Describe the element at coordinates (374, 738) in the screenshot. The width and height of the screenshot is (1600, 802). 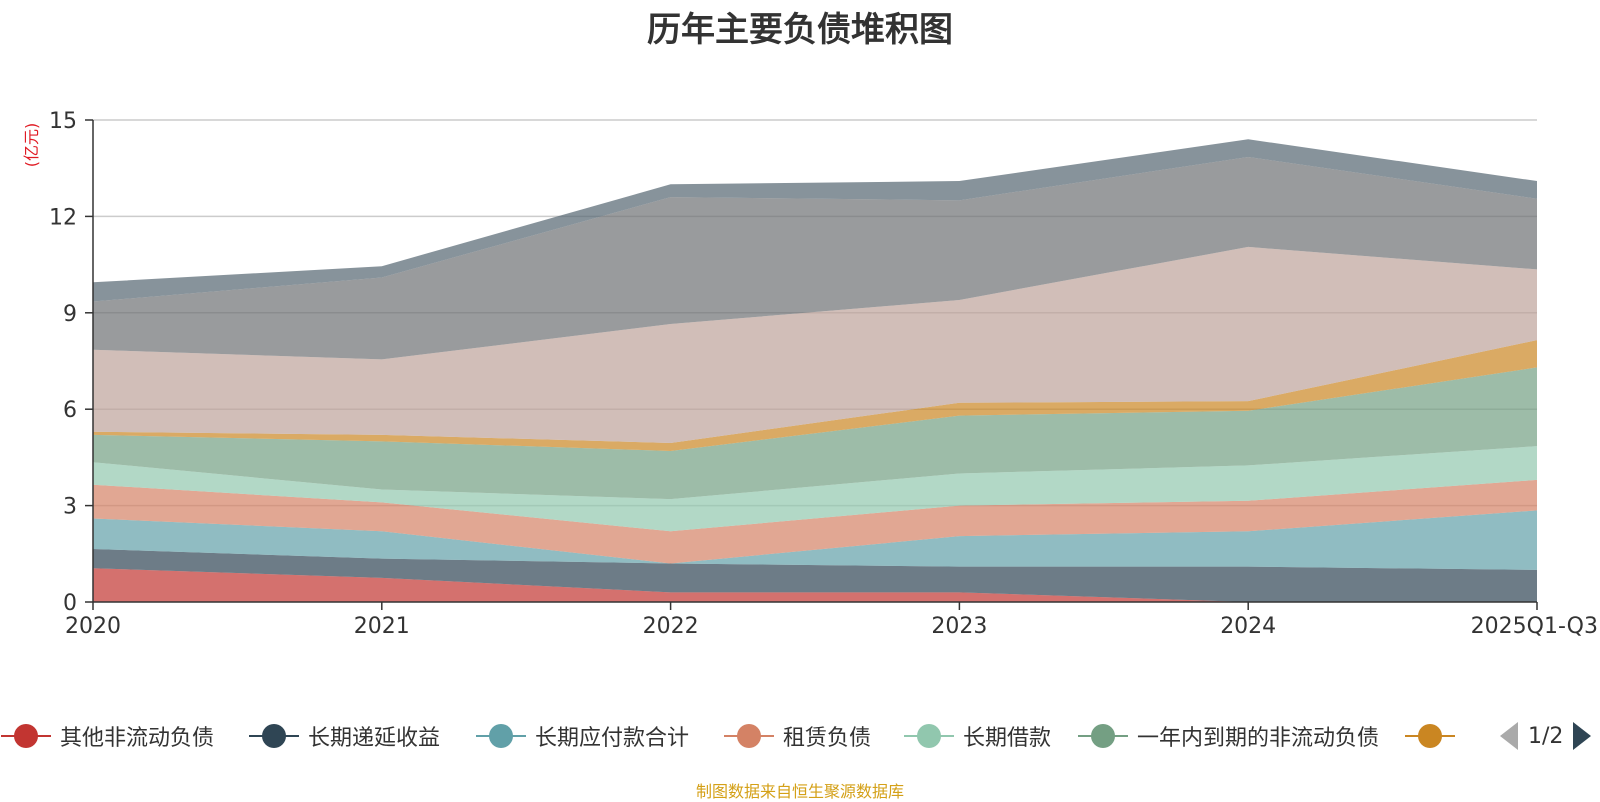
I see `legend-label: 长期递延收益` at that location.